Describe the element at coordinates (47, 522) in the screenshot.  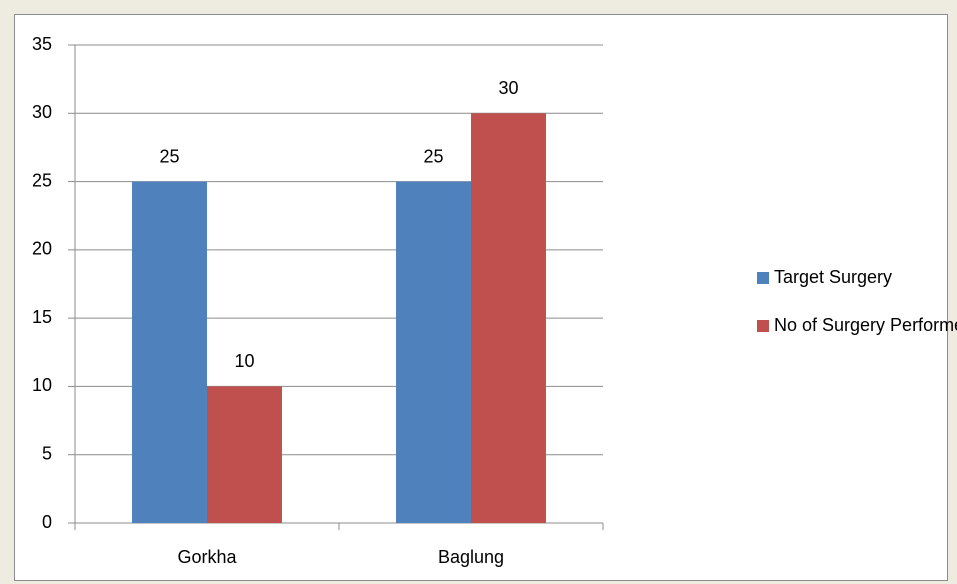
I see `y-tick-label: 0` at that location.